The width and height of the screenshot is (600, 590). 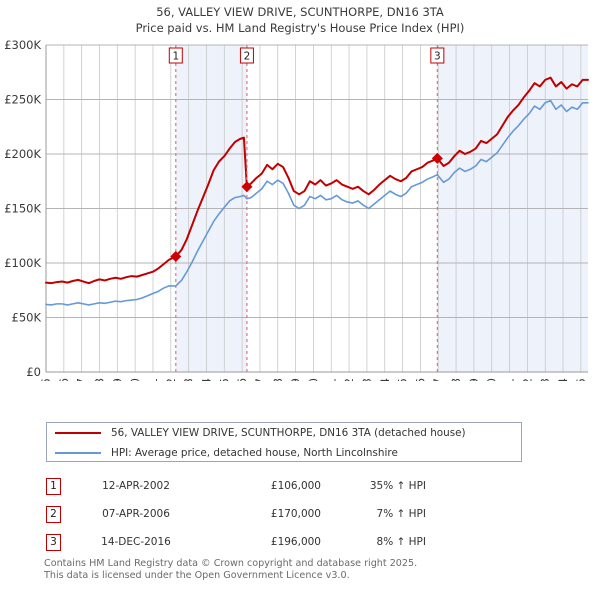 What do you see at coordinates (22, 263) in the screenshot?
I see `y-axis-tick-label: £100K` at bounding box center [22, 263].